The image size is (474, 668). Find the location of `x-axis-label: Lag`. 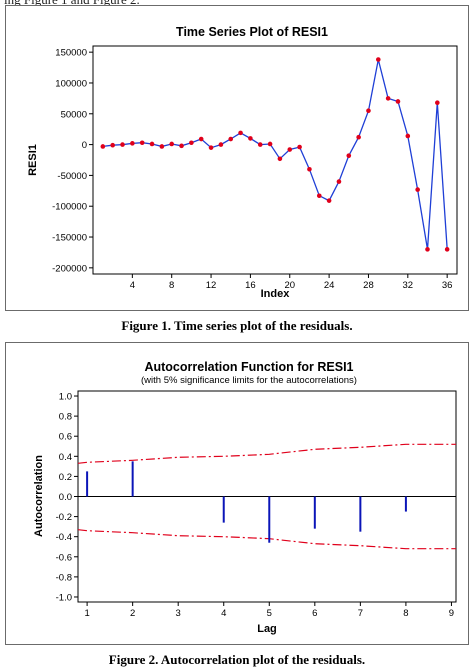

x-axis-label: Lag is located at coordinates (267, 629).